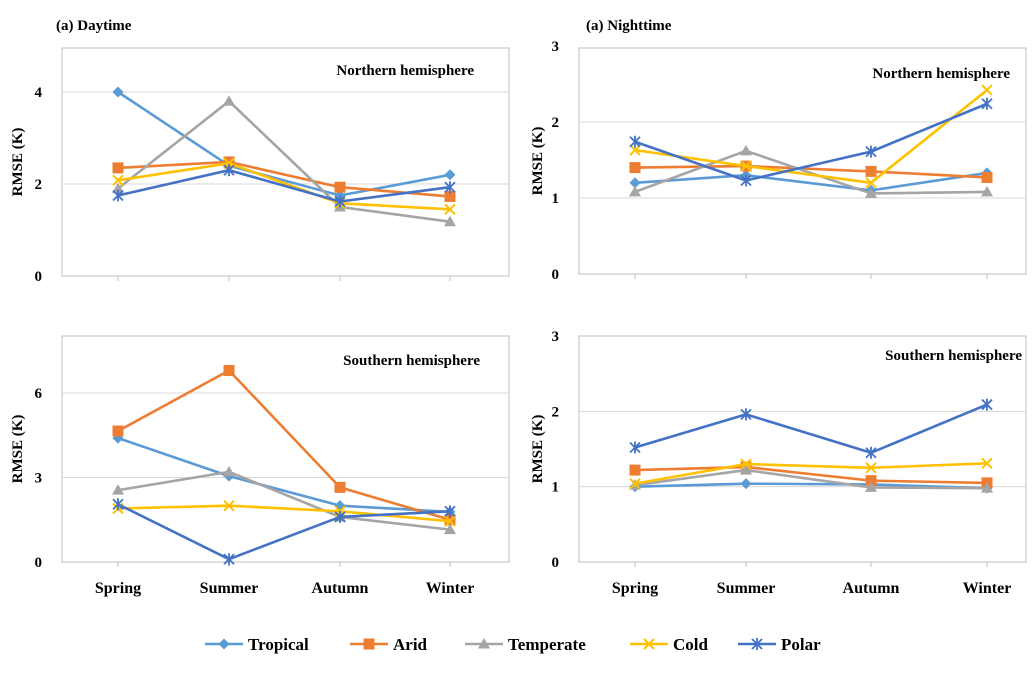 This screenshot has height=686, width=1033. What do you see at coordinates (669, 644) in the screenshot?
I see `legend-item-cold: Cold` at bounding box center [669, 644].